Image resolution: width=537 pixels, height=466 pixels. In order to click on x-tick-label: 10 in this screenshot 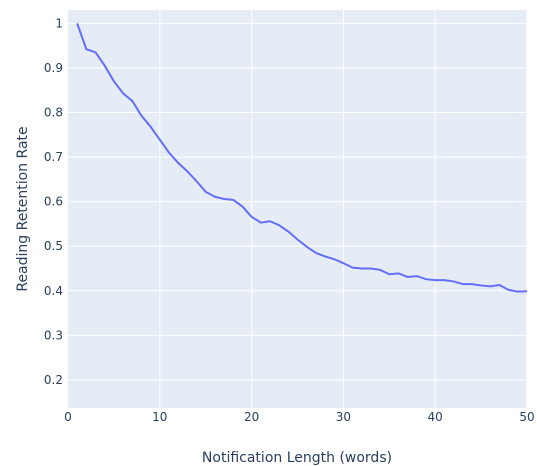, I will do `click(159, 417)`.